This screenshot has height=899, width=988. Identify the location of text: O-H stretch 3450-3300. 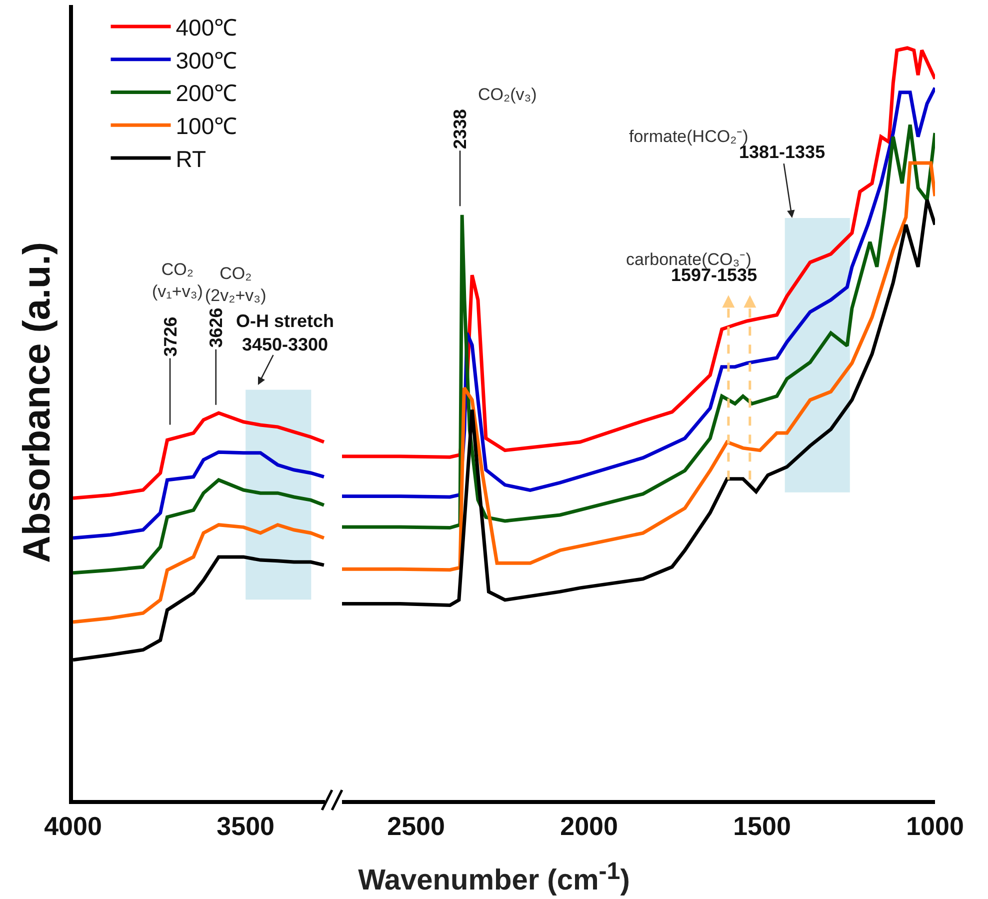
(285, 332).